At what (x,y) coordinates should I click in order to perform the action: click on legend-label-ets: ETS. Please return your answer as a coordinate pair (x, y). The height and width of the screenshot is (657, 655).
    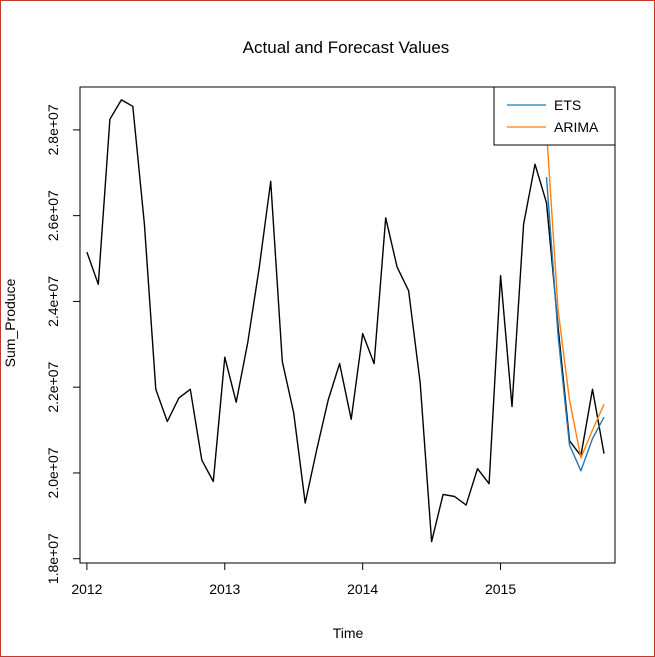
    Looking at the image, I should click on (567, 105).